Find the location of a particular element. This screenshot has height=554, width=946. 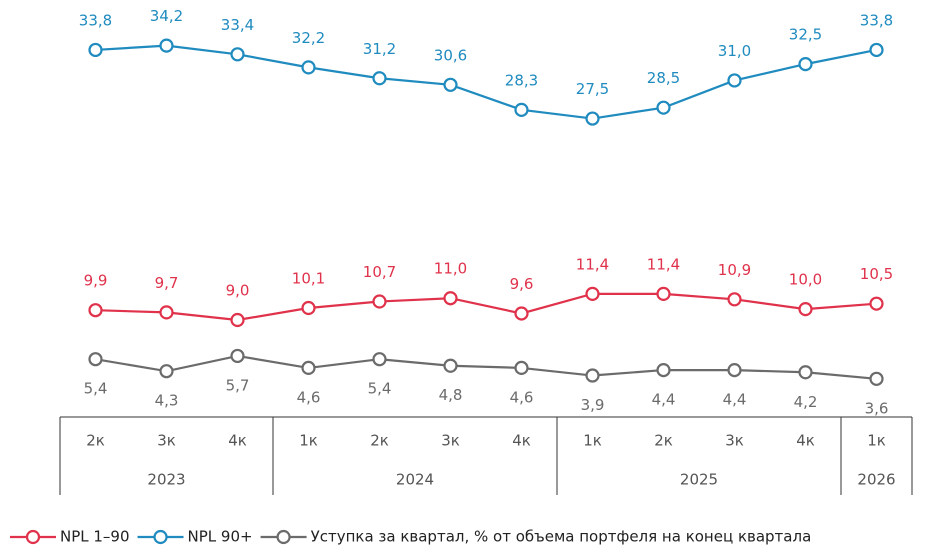

data-label: 32,5 is located at coordinates (805, 35).